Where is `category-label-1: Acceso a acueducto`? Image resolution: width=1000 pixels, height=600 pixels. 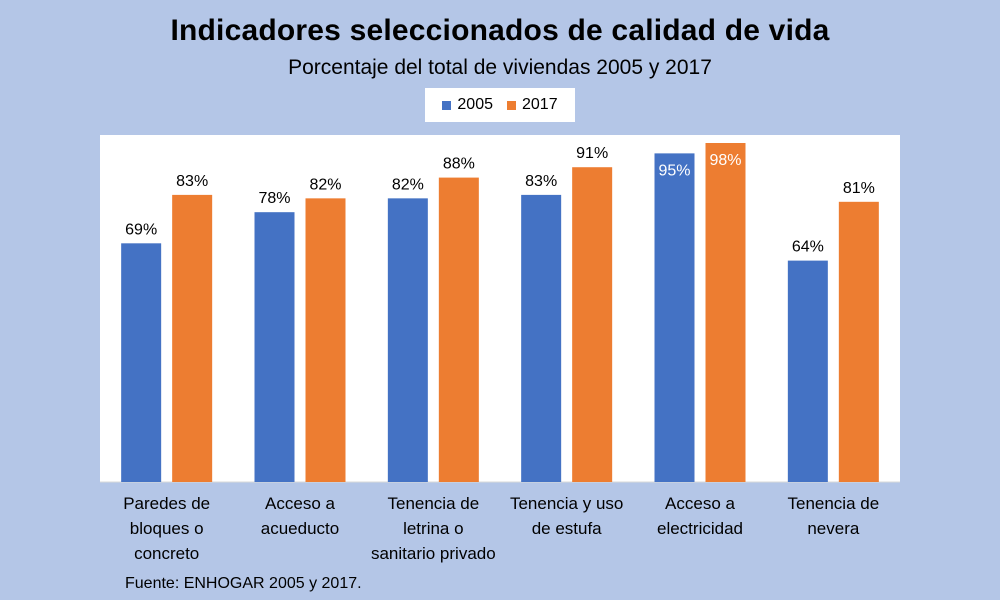 category-label-1: Acceso a acueducto is located at coordinates (300, 516).